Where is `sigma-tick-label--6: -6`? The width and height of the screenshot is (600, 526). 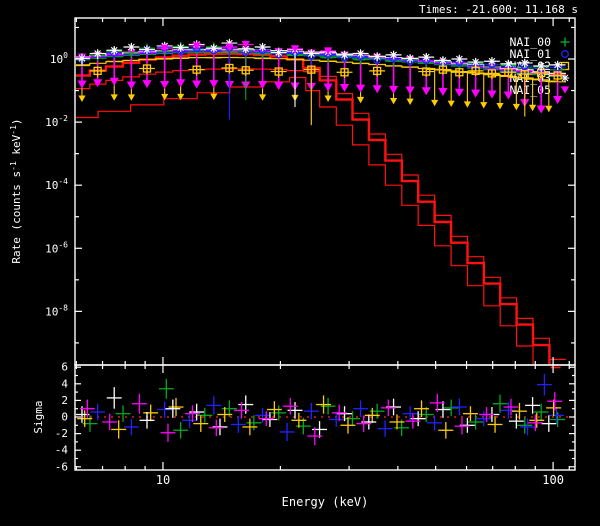 sigma-tick-label--6: -6 is located at coordinates (61, 466).